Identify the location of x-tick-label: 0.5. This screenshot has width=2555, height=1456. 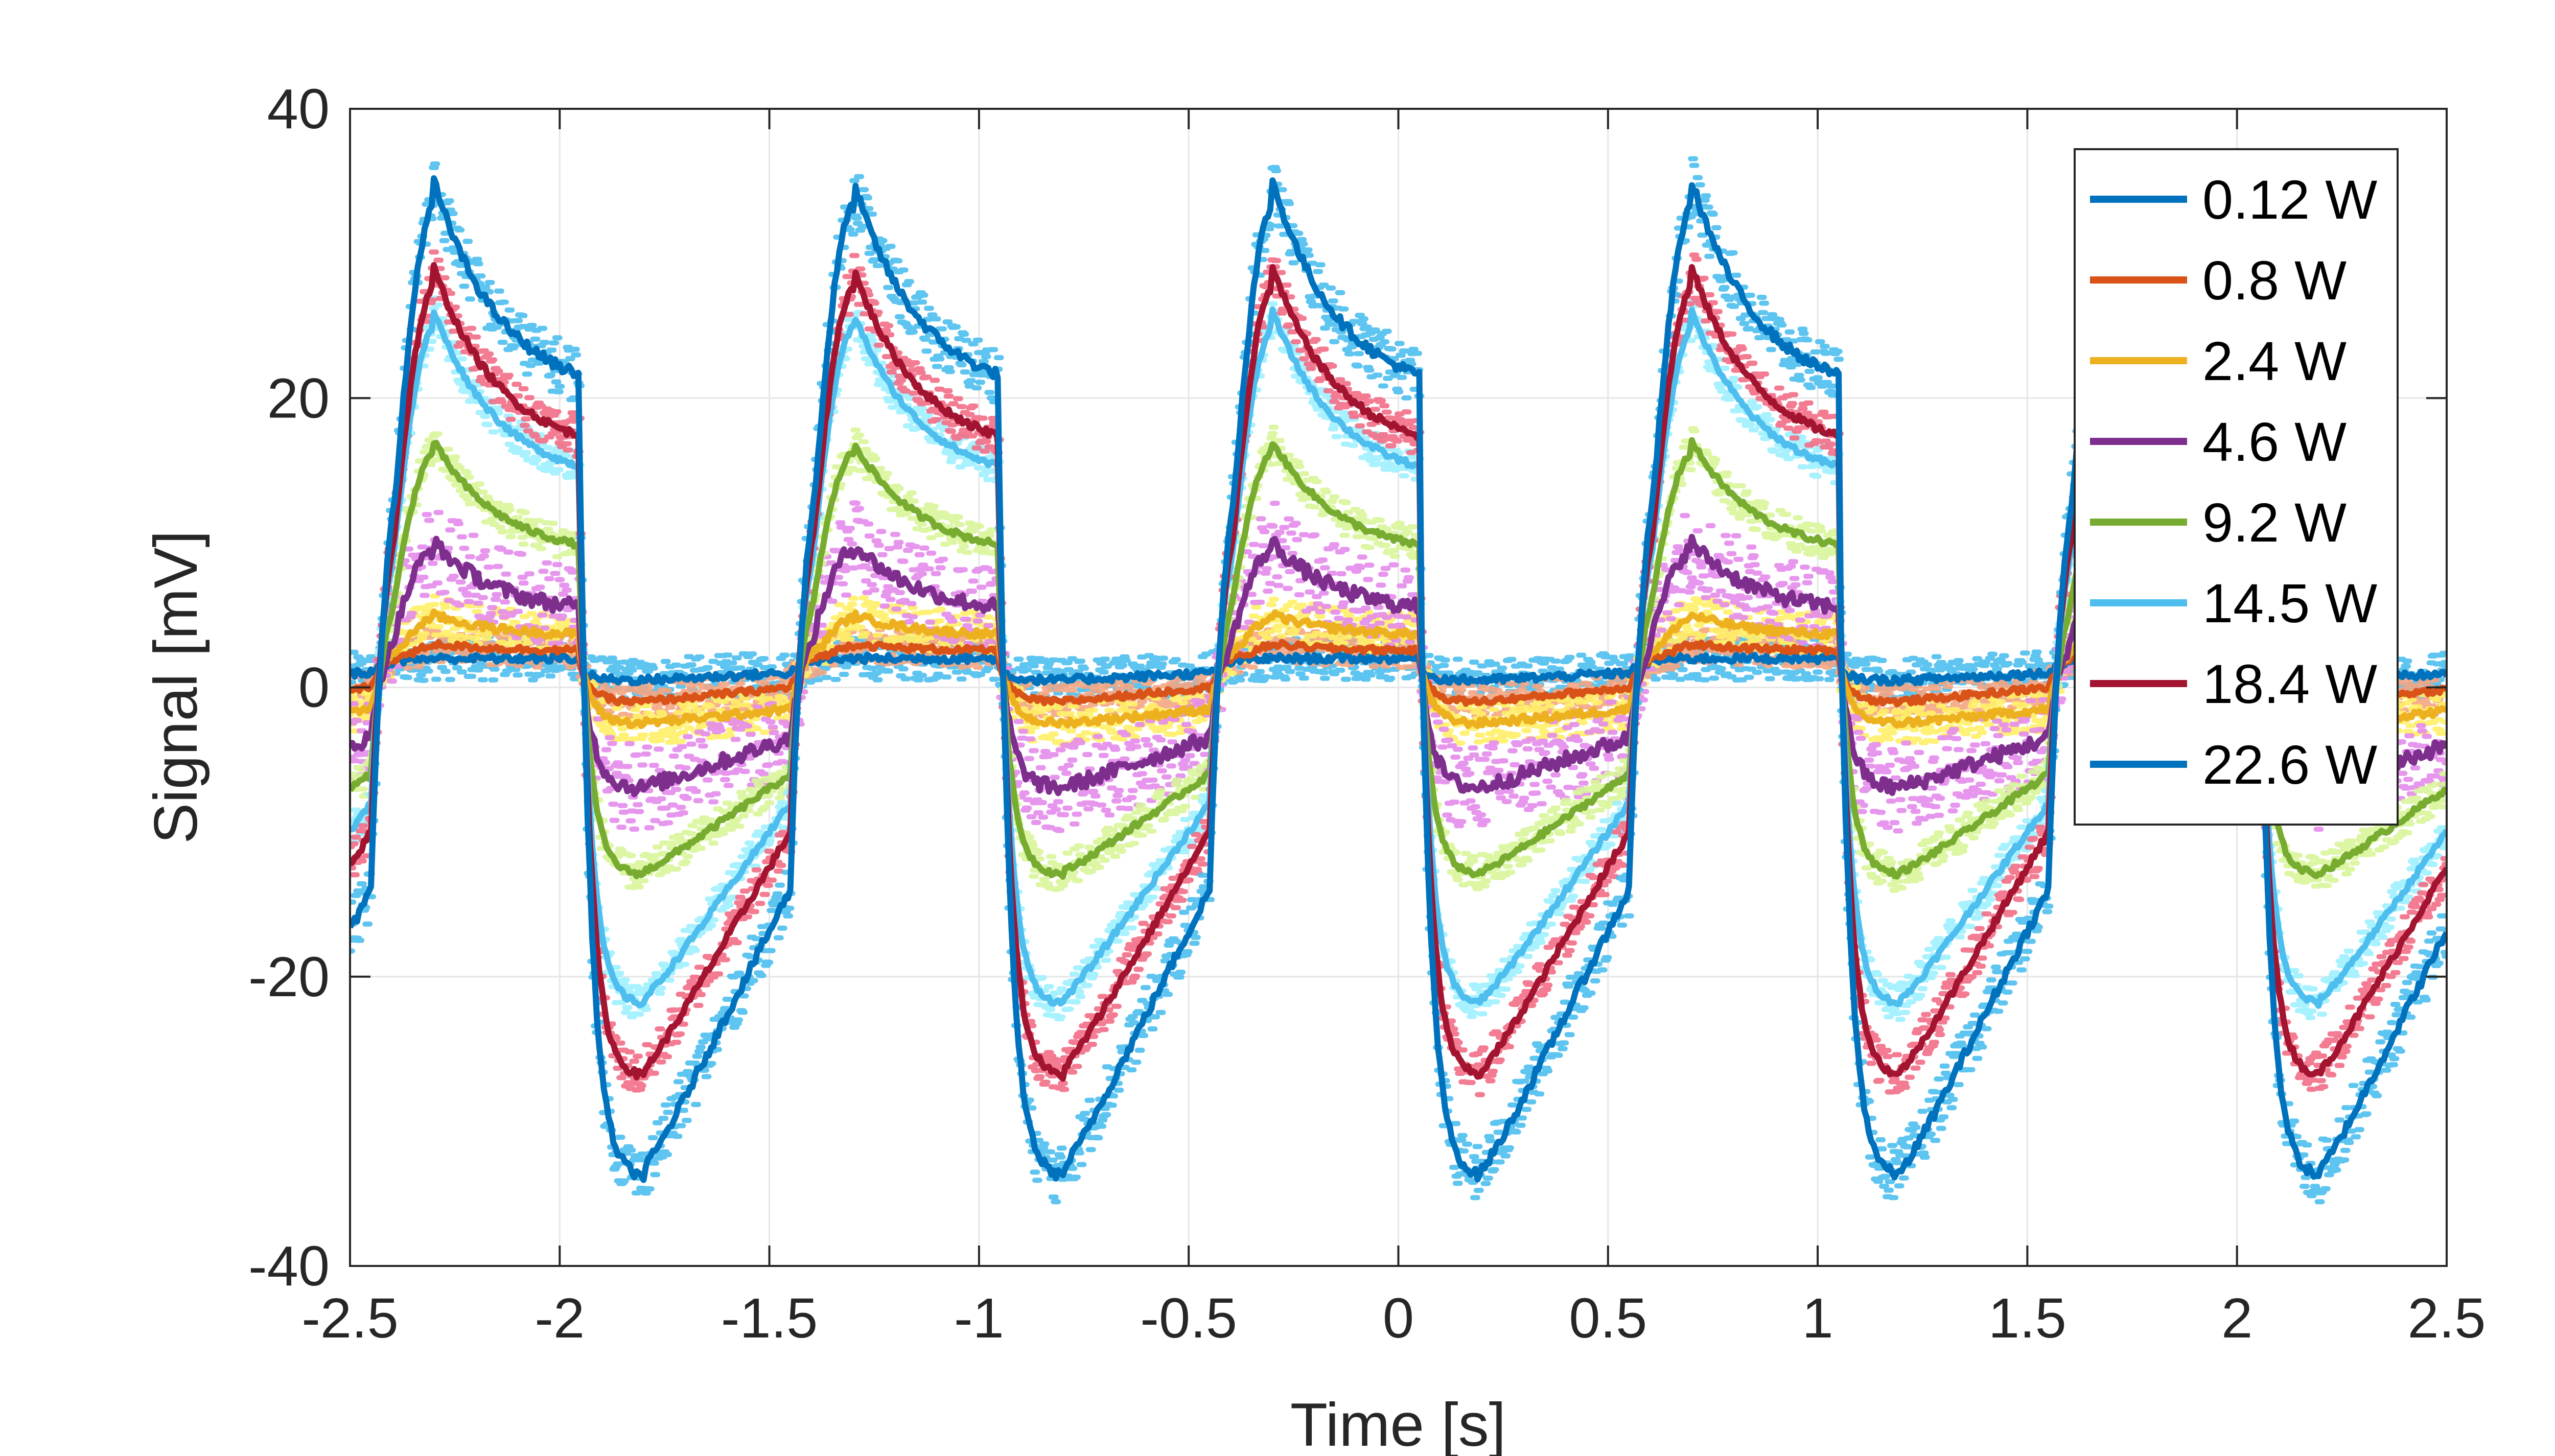
(1608, 1318).